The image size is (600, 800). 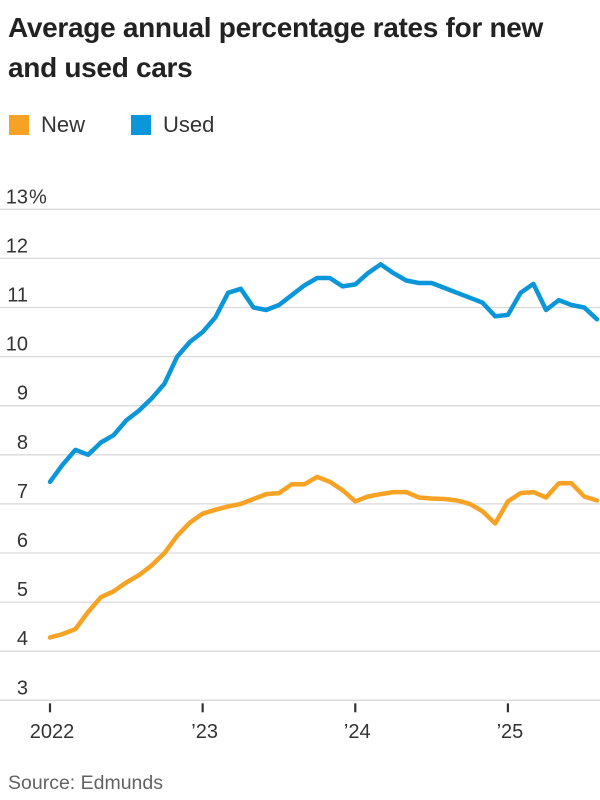 What do you see at coordinates (22, 639) in the screenshot?
I see `y-axis-label: 4` at bounding box center [22, 639].